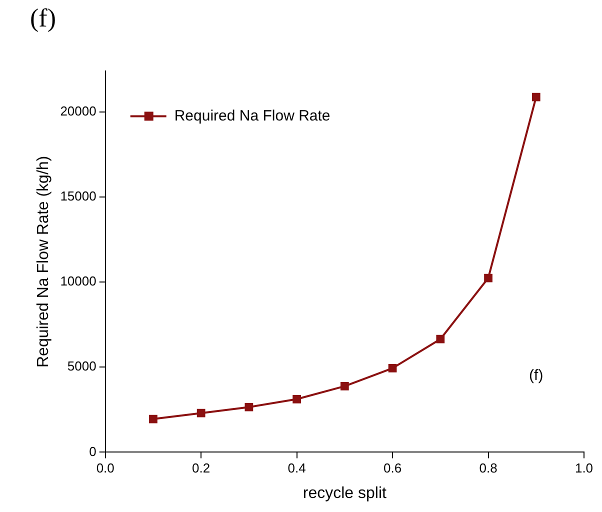 Image resolution: width=602 pixels, height=512 pixels. I want to click on x-tick-label: 0.8, so click(488, 468).